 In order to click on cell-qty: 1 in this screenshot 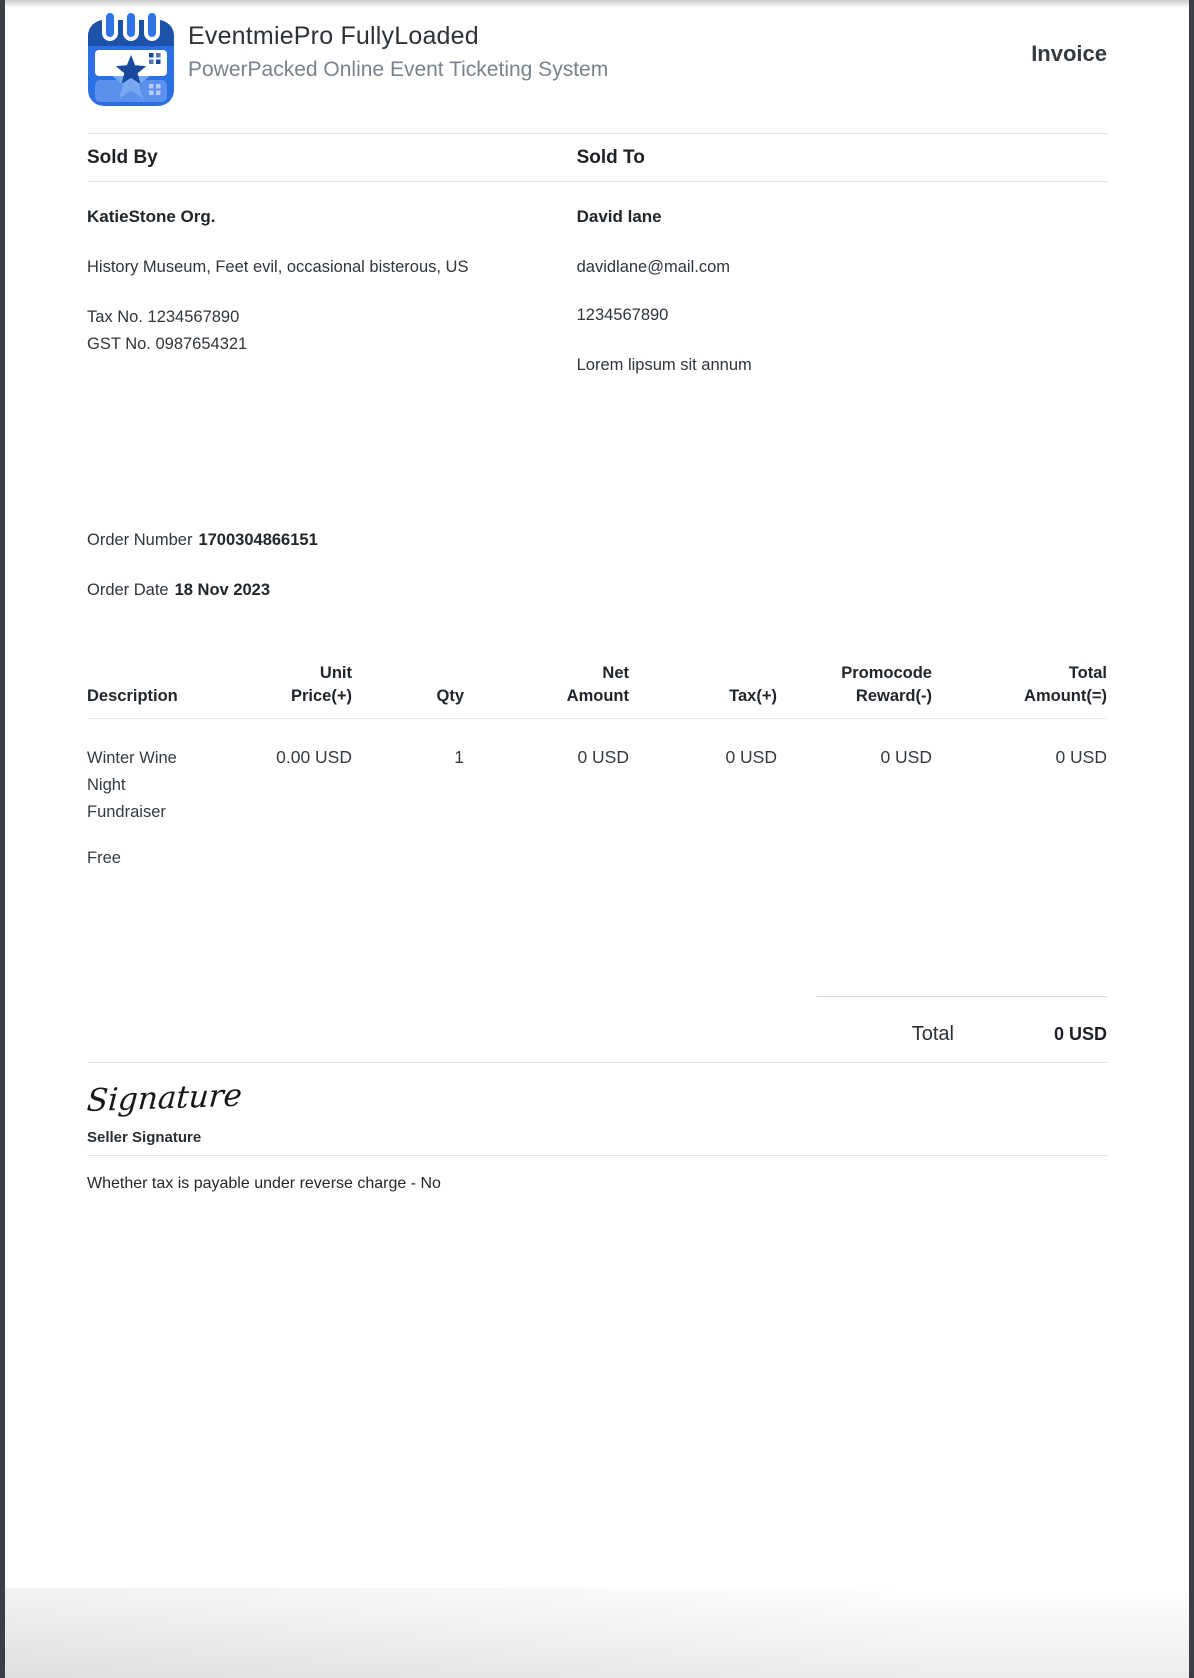, I will do `click(459, 757)`.